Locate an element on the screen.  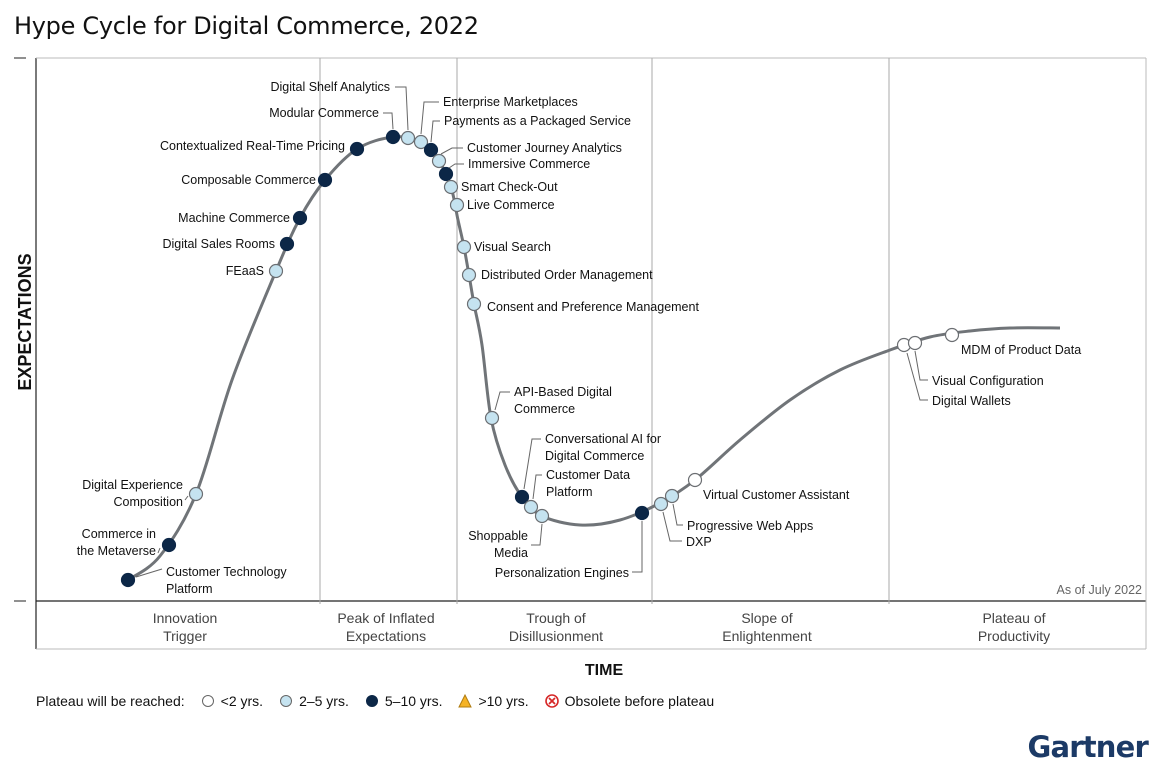
marker-digital-sales-rooms is located at coordinates (287, 244).